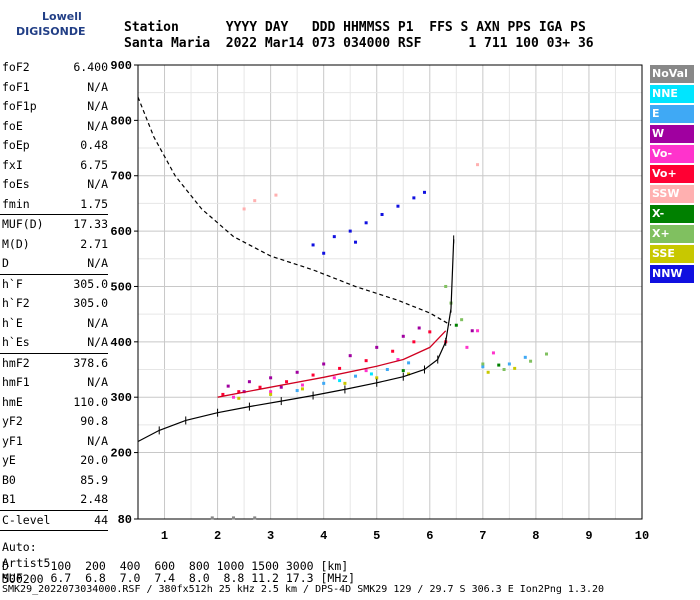 The height and width of the screenshot is (600, 700). Describe the element at coordinates (16, 67) in the screenshot. I see `param-label: foF2` at that location.